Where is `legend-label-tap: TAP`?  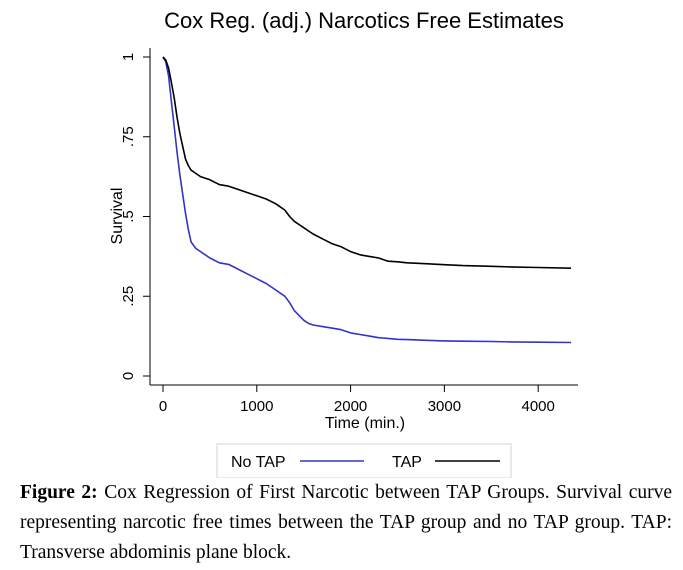
legend-label-tap: TAP is located at coordinates (407, 462).